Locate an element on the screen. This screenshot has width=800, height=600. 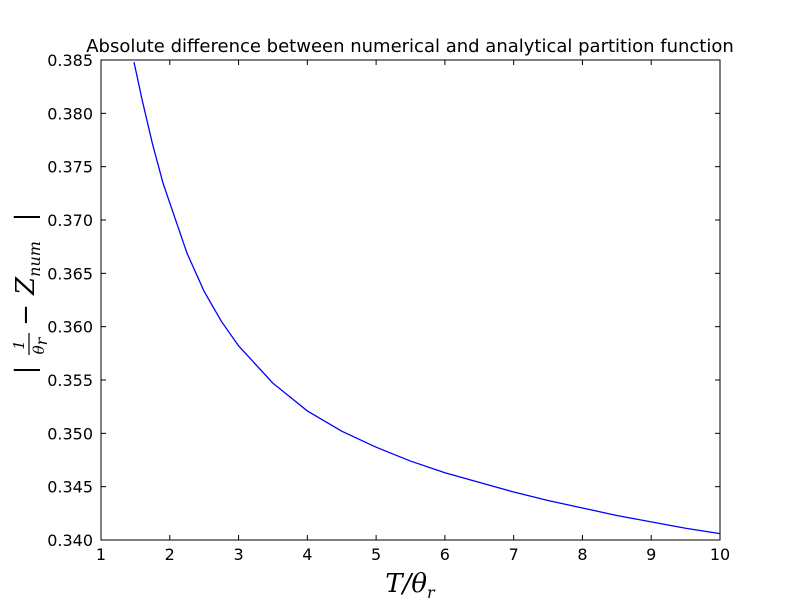
svg-text: Znum is located at coordinates (27, 268).